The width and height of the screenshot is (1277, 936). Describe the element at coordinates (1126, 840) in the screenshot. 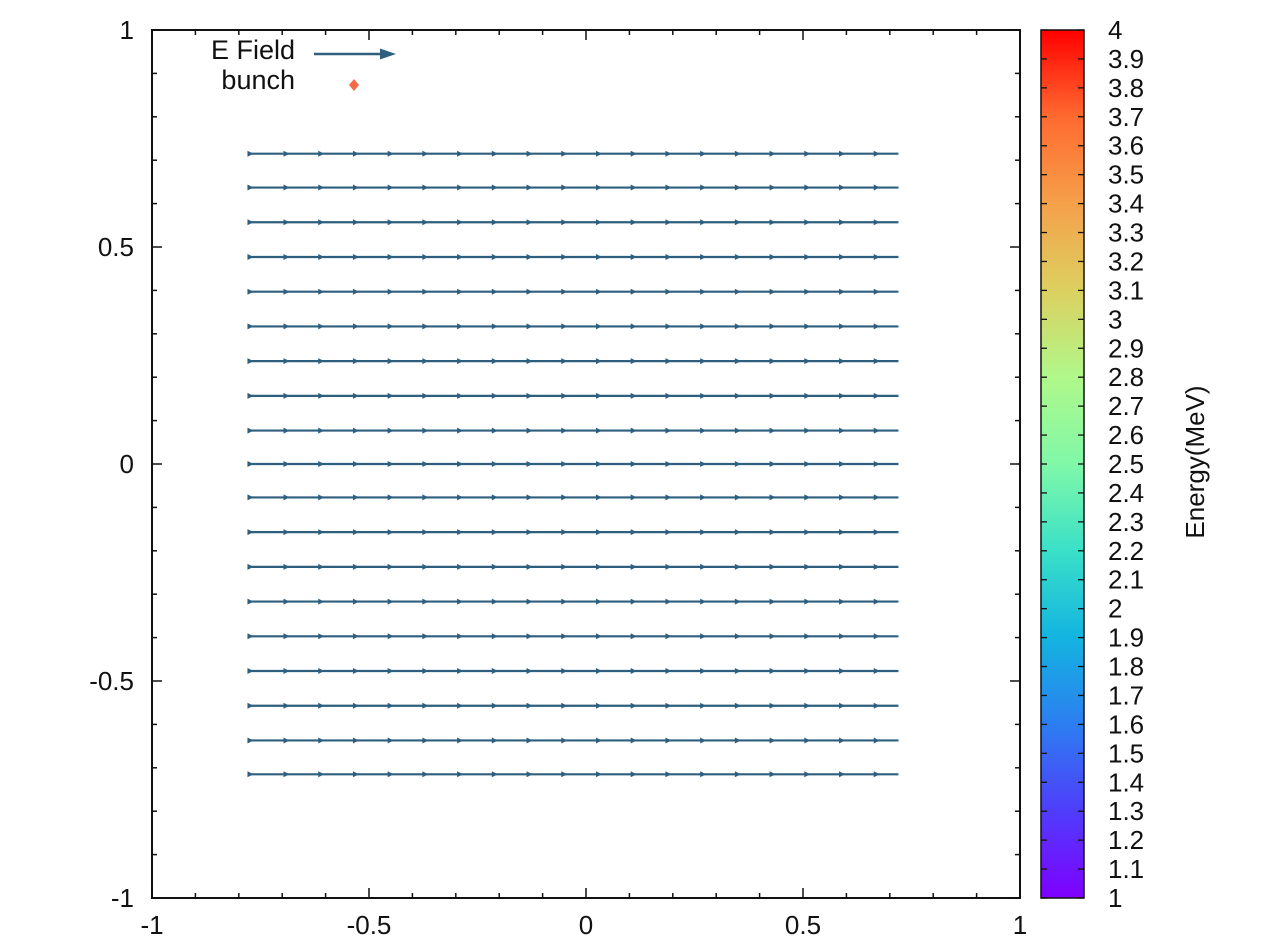

I see `colorbar-tick-label: 1.2` at that location.